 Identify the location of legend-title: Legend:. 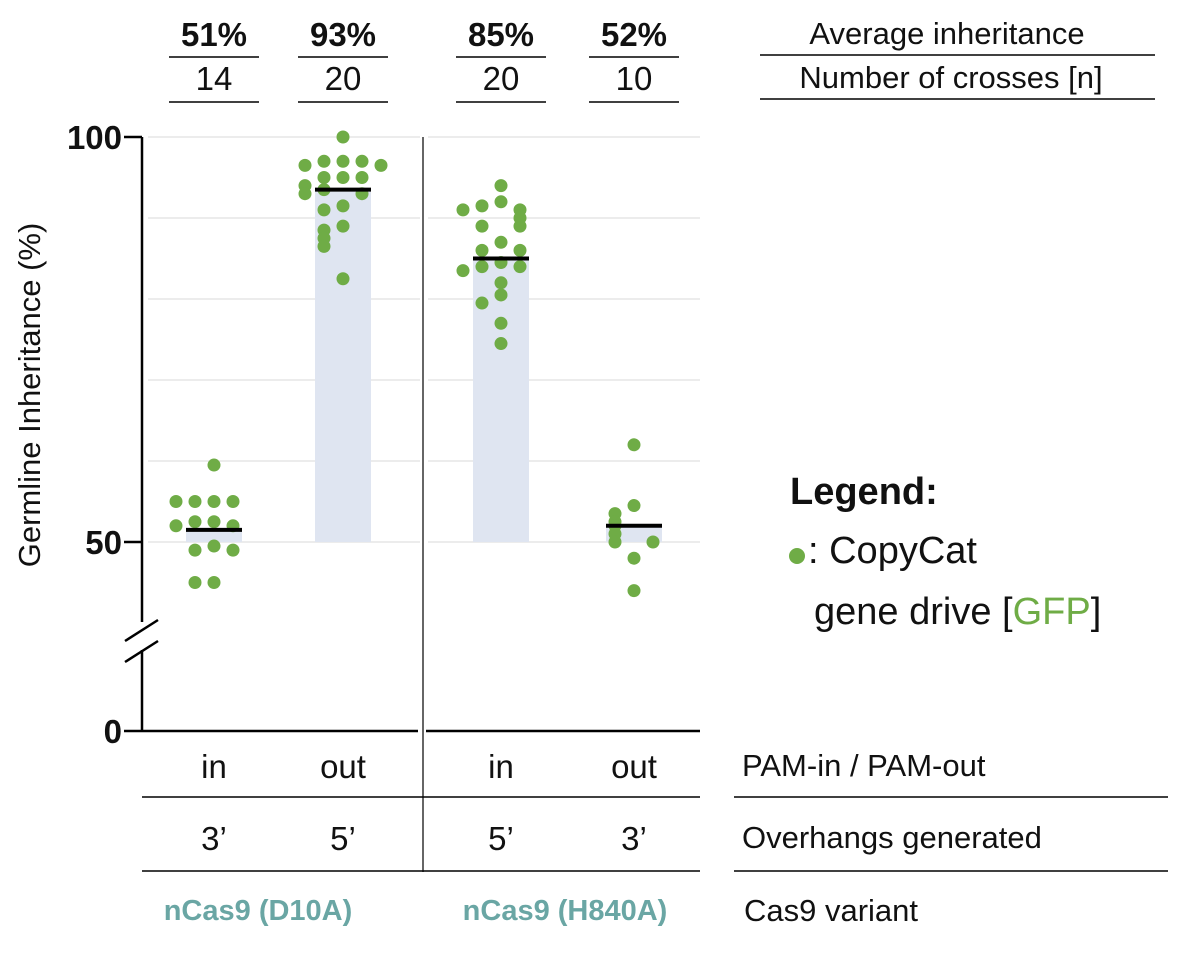
(864, 492).